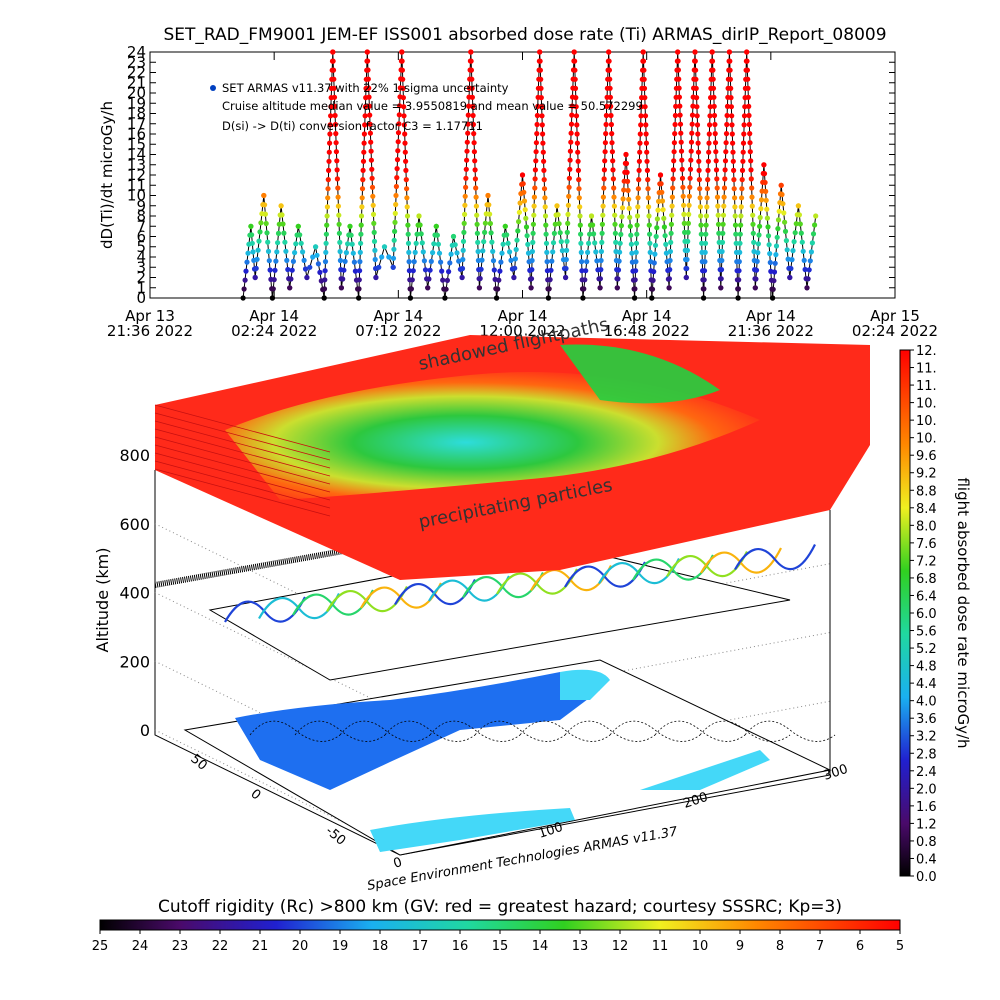 This screenshot has width=1000, height=1000. Describe the element at coordinates (300, 946) in the screenshot. I see `rigidity-tick-label: 20` at that location.